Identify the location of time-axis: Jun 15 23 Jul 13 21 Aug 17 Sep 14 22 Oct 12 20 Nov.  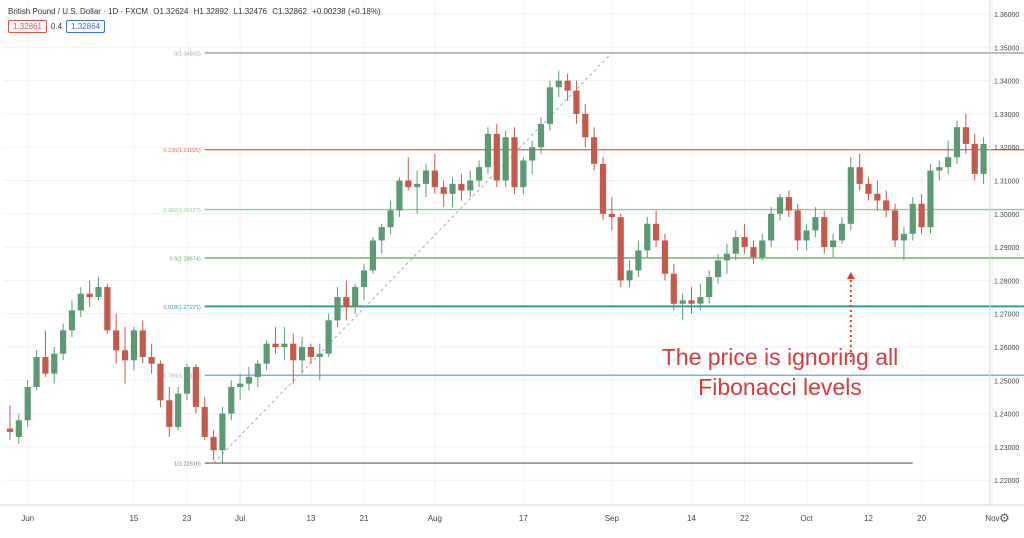
(512, 513).